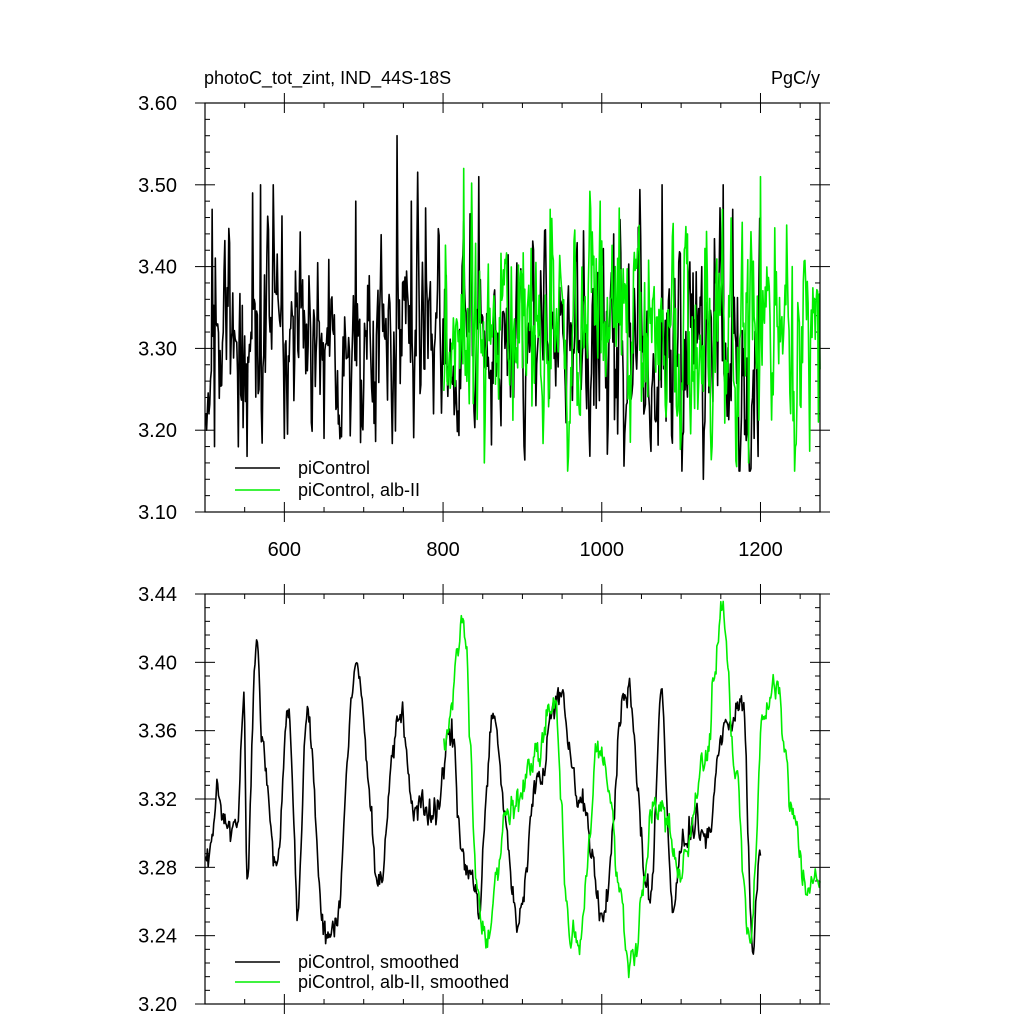  Describe the element at coordinates (334, 468) in the screenshot. I see `legend-label-picontrol: piControl` at that location.